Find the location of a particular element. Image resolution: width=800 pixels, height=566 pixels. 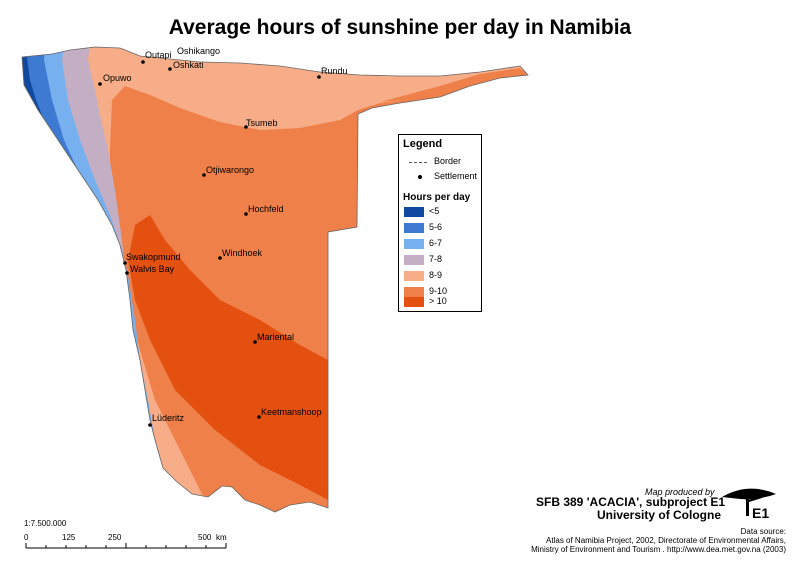

legend-border-label: Border is located at coordinates (448, 161).